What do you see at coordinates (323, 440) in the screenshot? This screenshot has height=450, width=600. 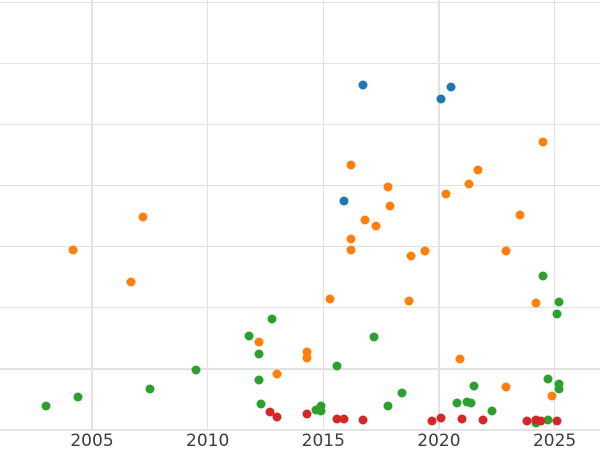 I see `x-tick-label: 2015` at bounding box center [323, 440].